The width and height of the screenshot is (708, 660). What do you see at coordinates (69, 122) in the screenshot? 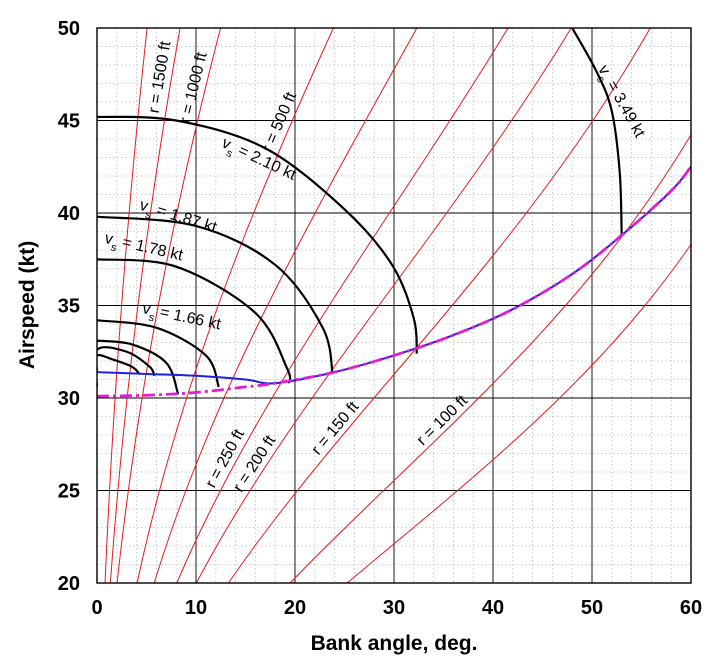
I see `y-tick-label: 45` at bounding box center [69, 122].